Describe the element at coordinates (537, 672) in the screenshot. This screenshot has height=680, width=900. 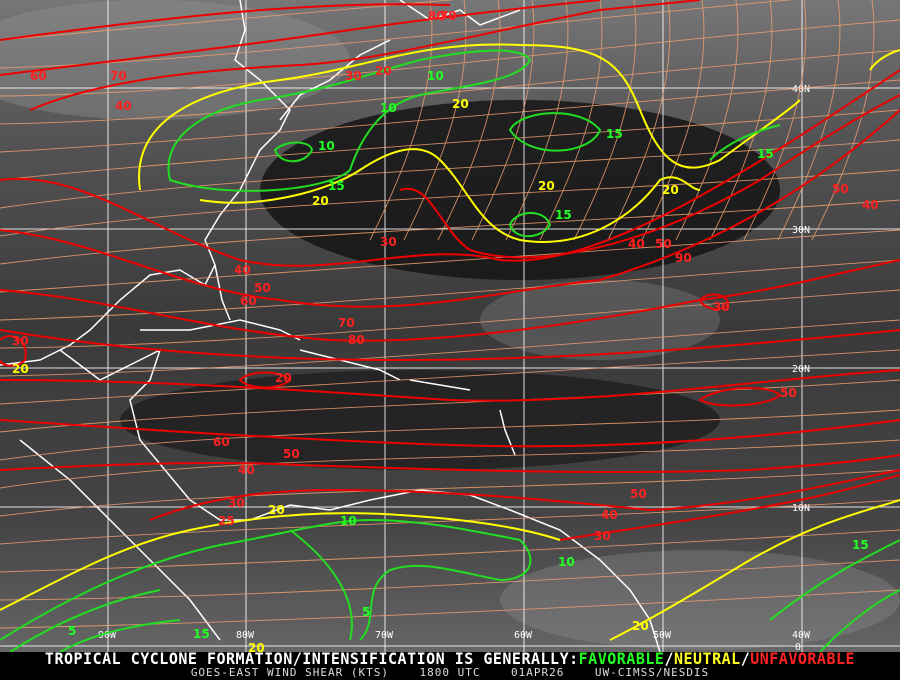
I see `valid-date: 01APR26` at that location.